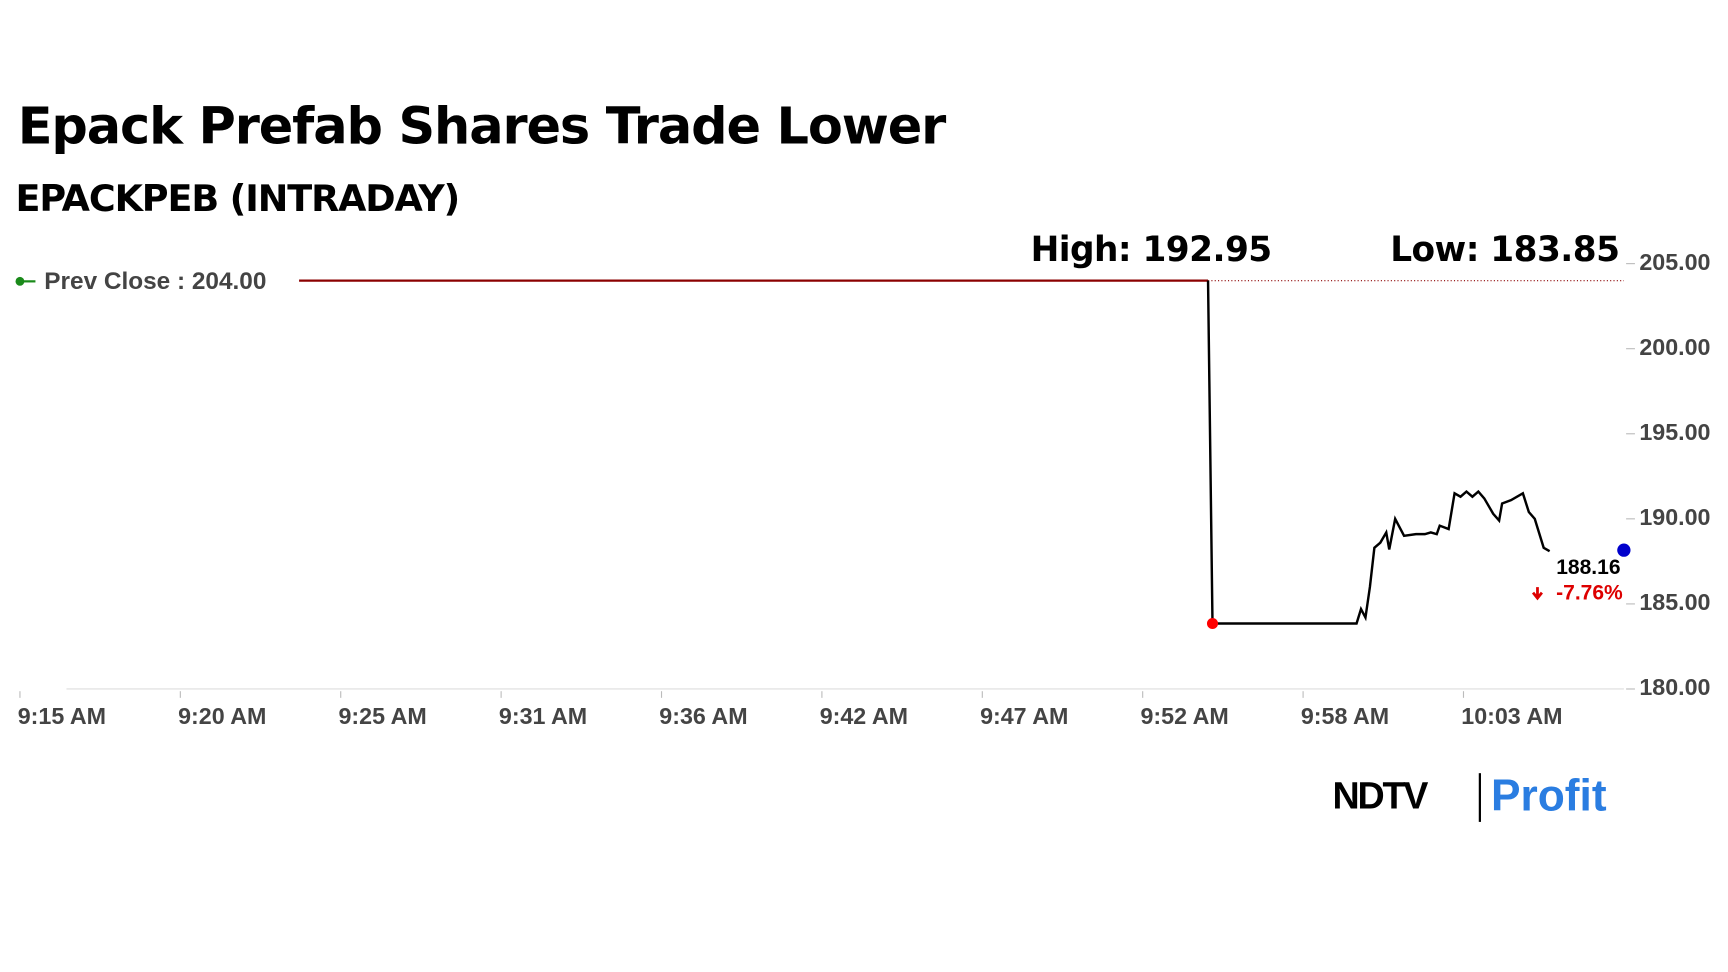  I want to click on y-tick-label: 180.00, so click(1674, 687).